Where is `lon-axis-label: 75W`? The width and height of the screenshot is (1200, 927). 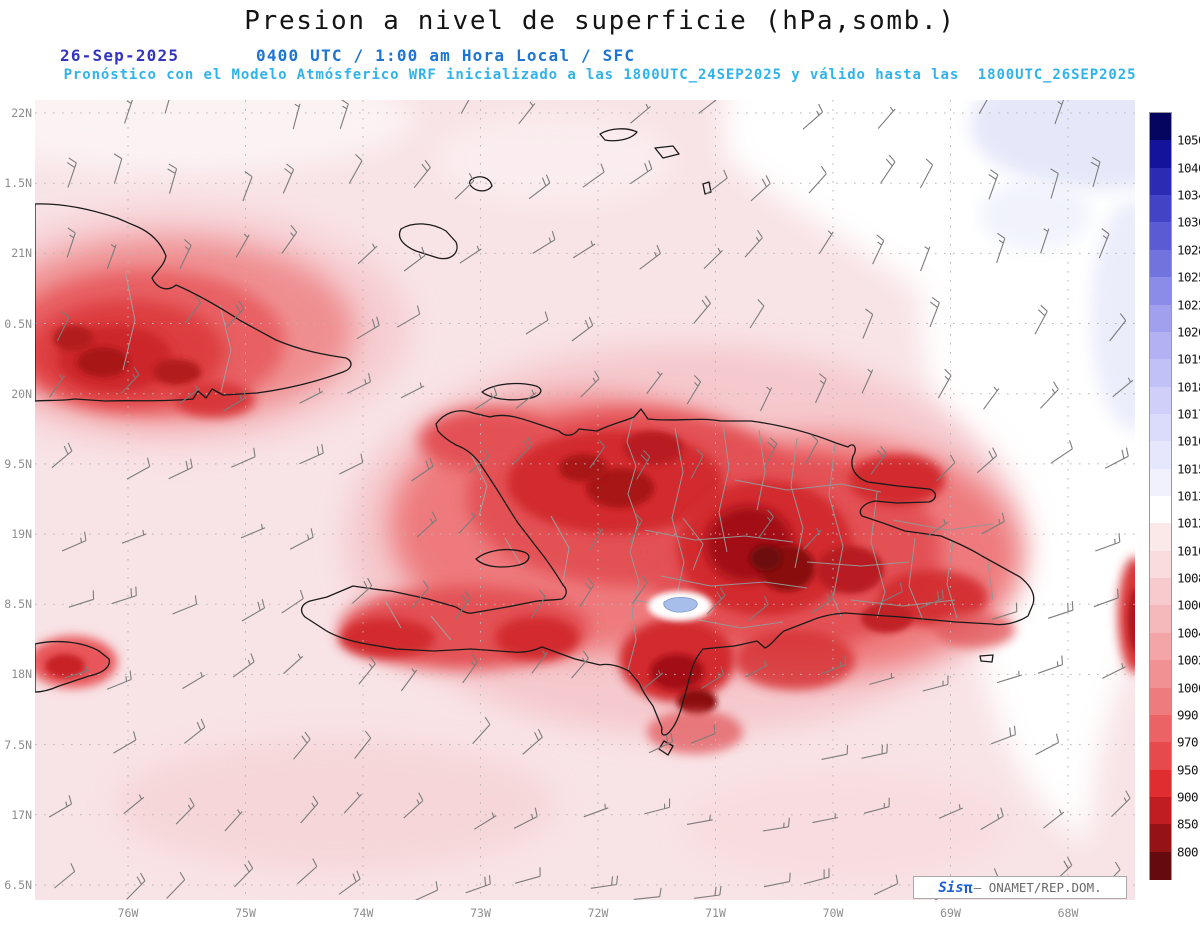 lon-axis-label: 75W is located at coordinates (245, 913).